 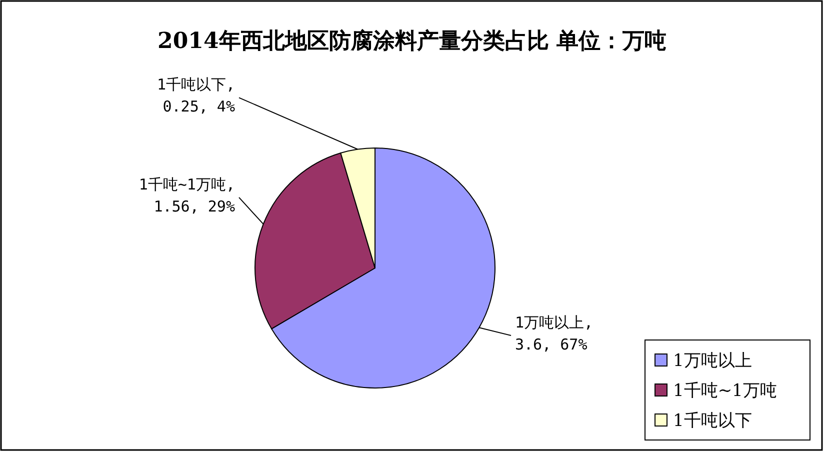 I want to click on legend-label: 1千吨以下, so click(x=712, y=421).